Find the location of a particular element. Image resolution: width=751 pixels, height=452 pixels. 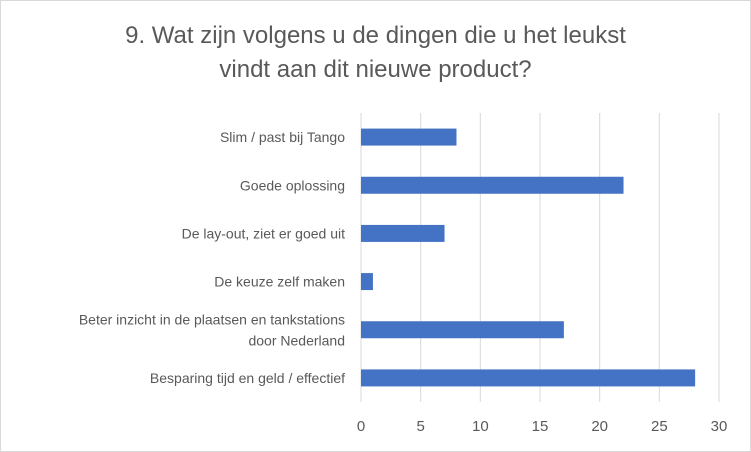

category-label-4-line-1: De keuze zelf maken is located at coordinates (279, 282).